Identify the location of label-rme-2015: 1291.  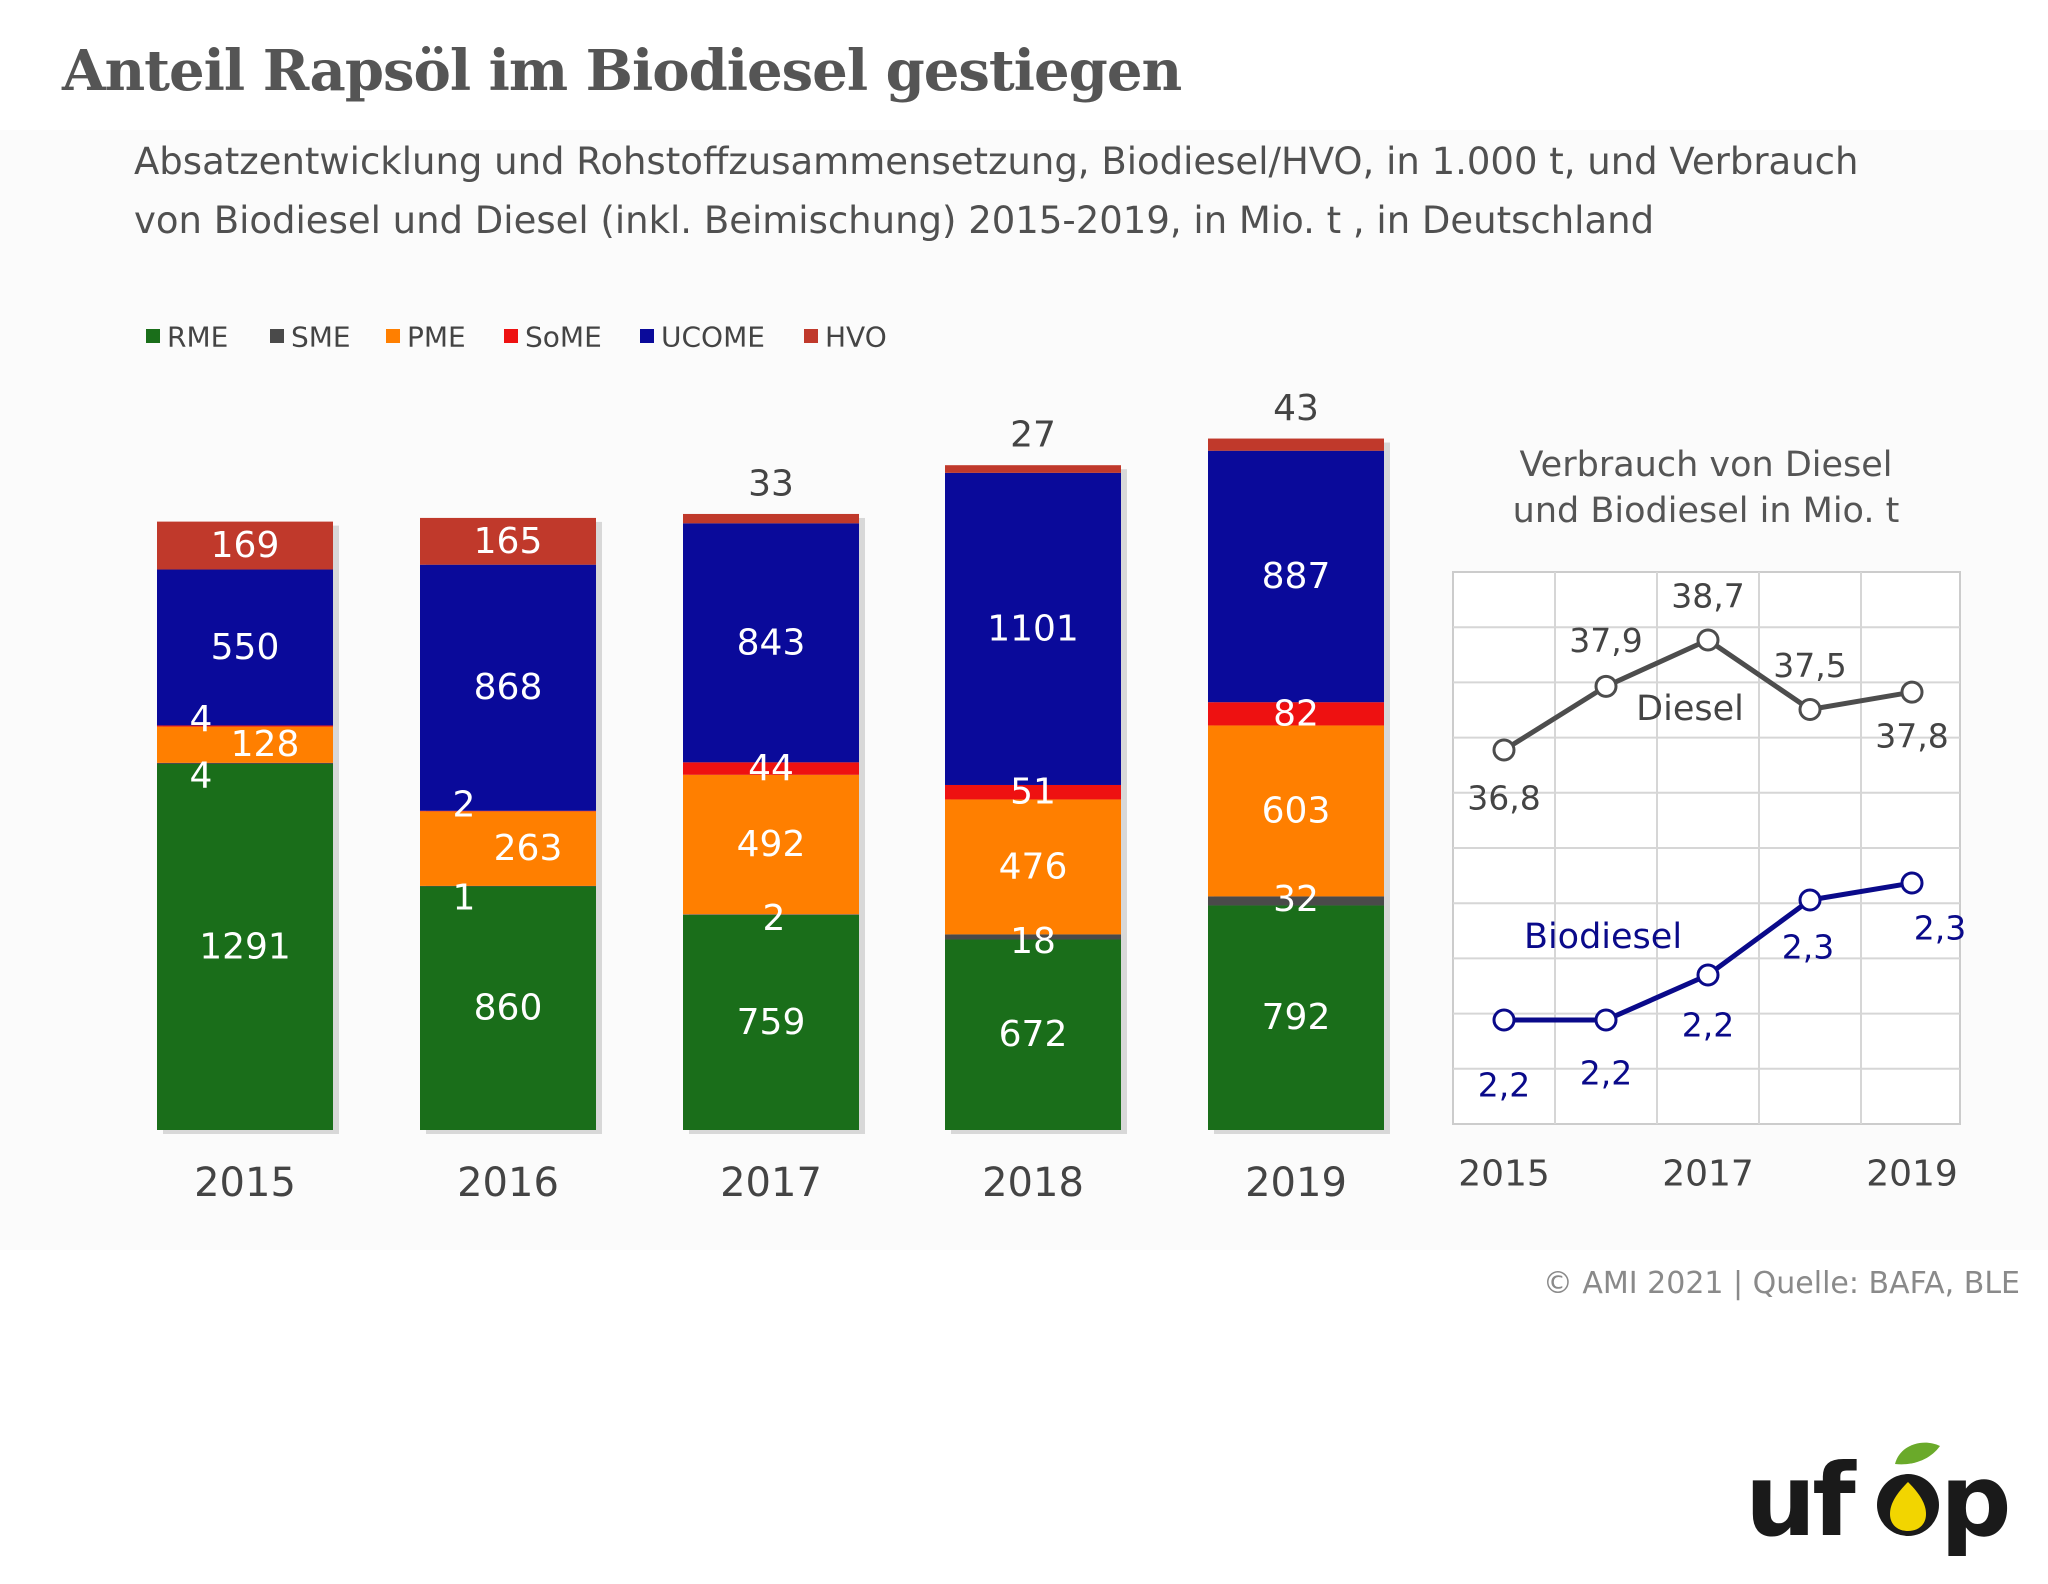
(245, 947).